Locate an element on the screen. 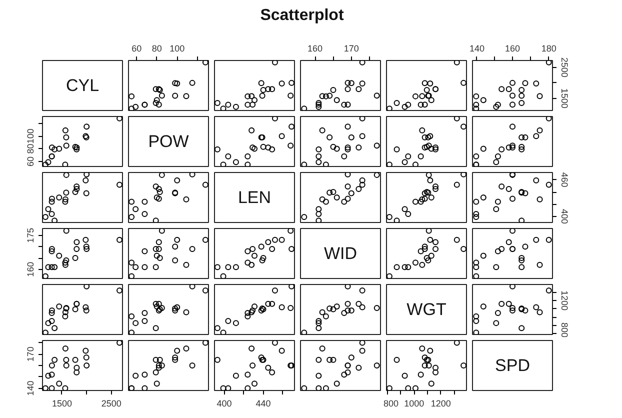  text: WID is located at coordinates (341, 253).